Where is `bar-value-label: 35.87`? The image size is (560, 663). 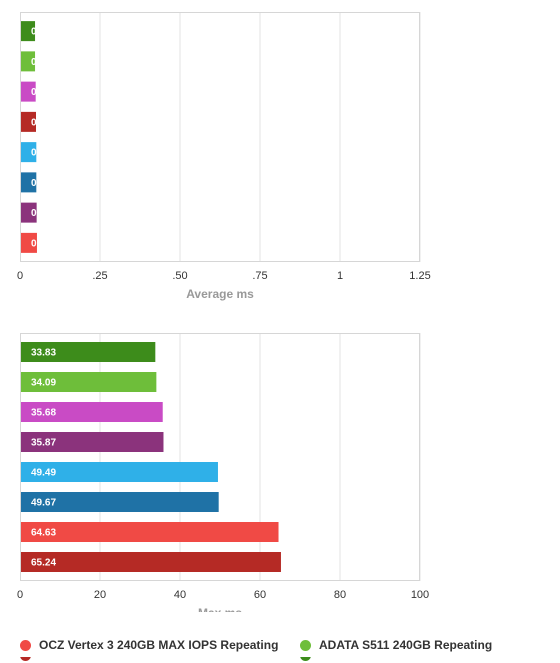 bar-value-label: 35.87 is located at coordinates (43, 443).